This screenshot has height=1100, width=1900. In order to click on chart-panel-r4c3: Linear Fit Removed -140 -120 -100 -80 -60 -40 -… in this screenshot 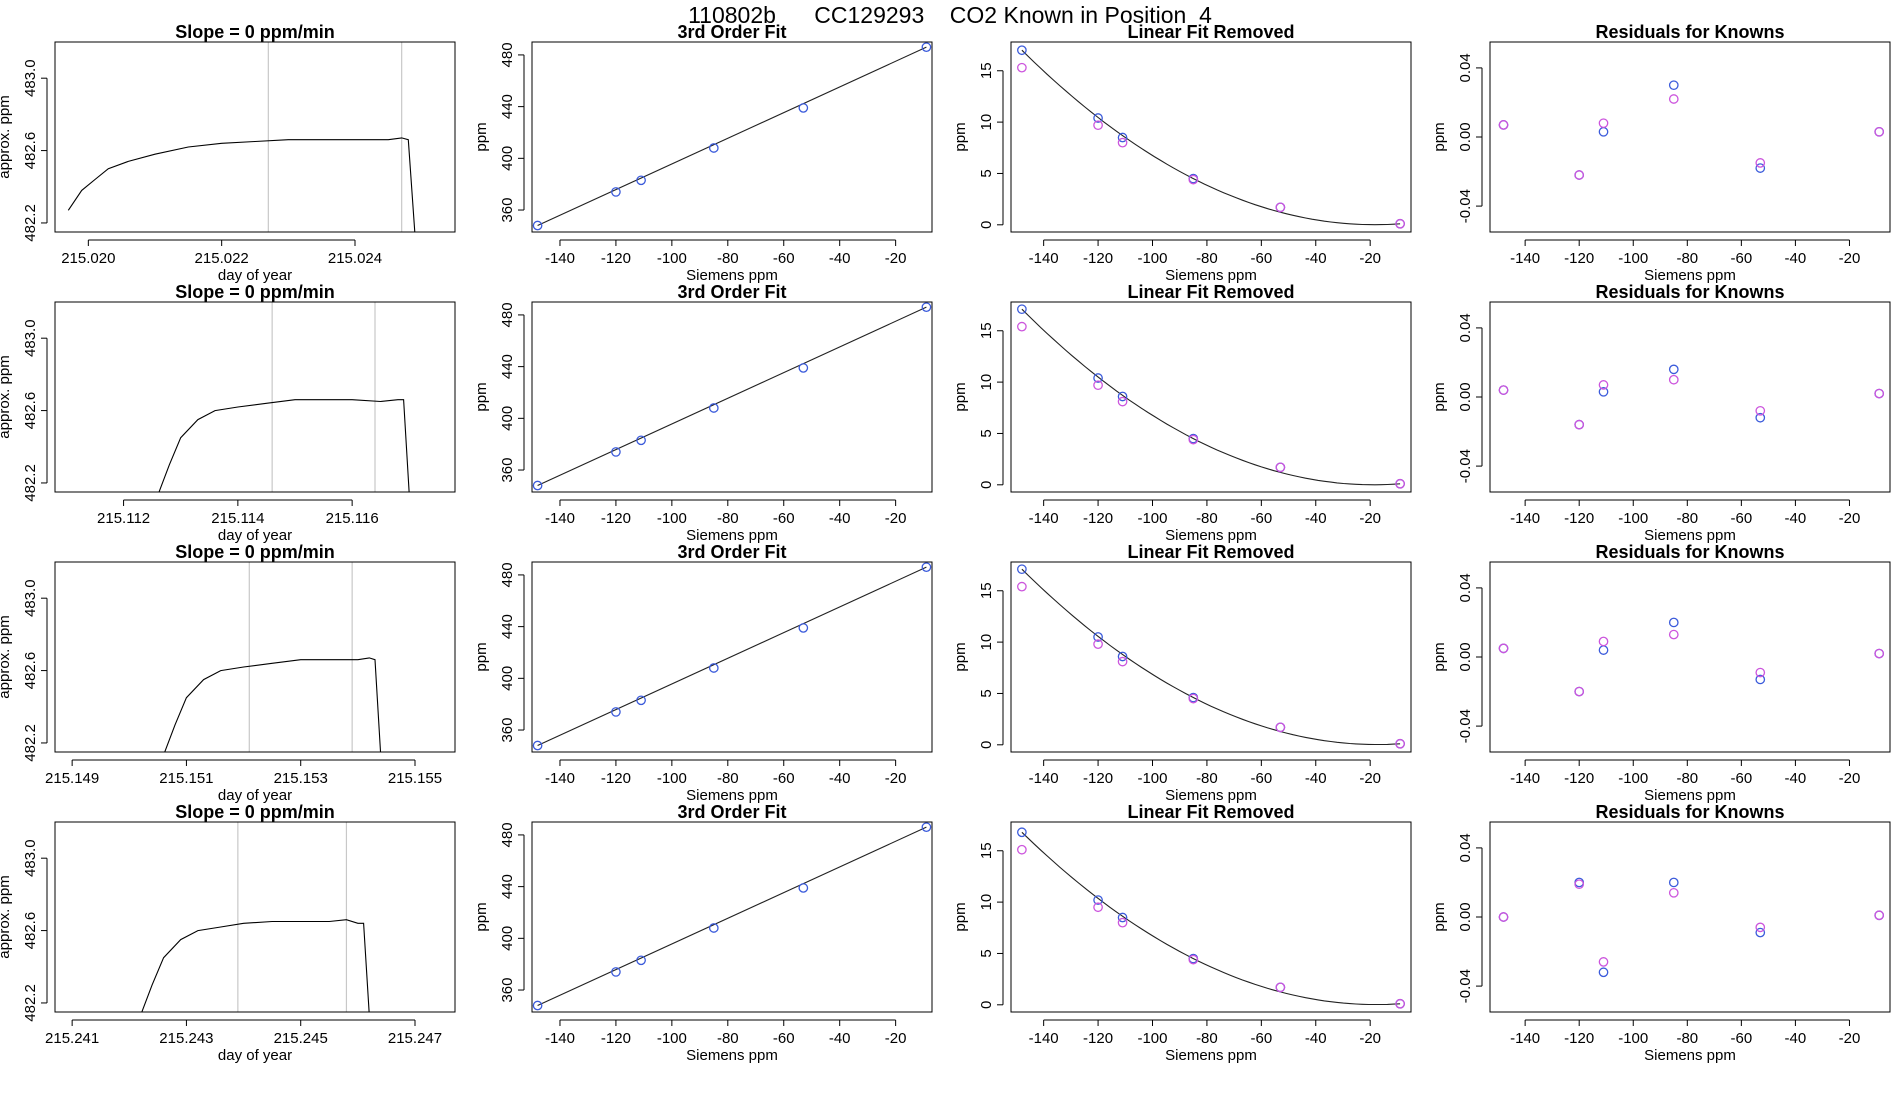, I will do `click(1182, 933)`.